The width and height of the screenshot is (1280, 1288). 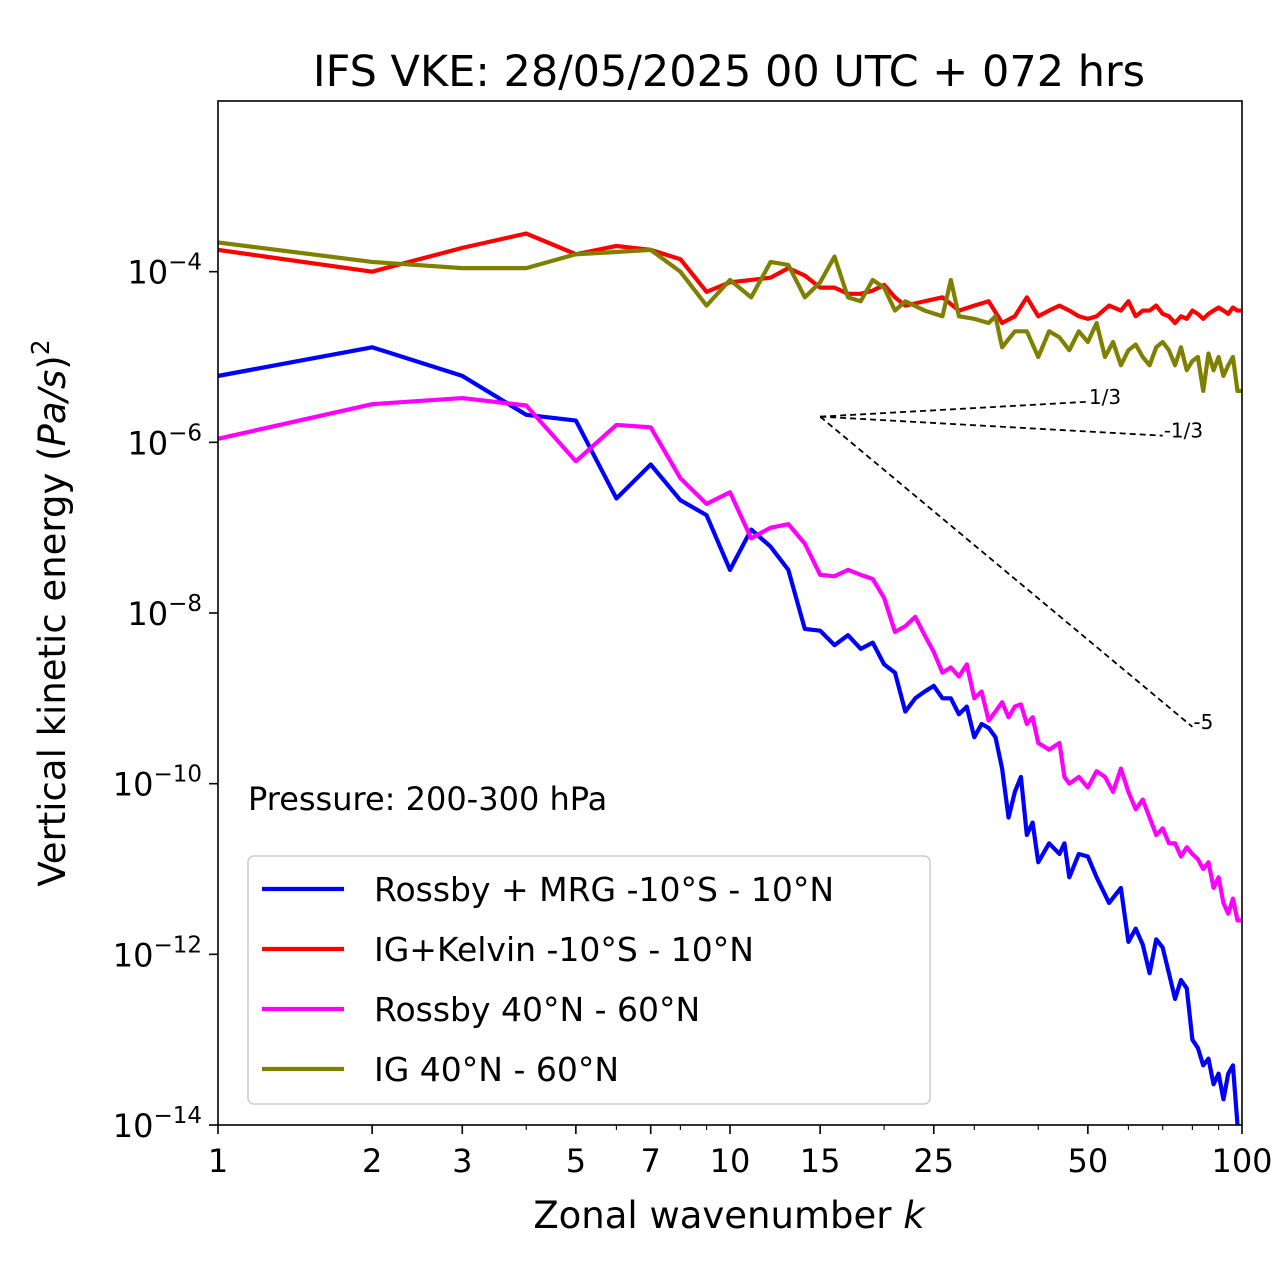 I want to click on x-tick-label: 25, so click(x=933, y=1161).